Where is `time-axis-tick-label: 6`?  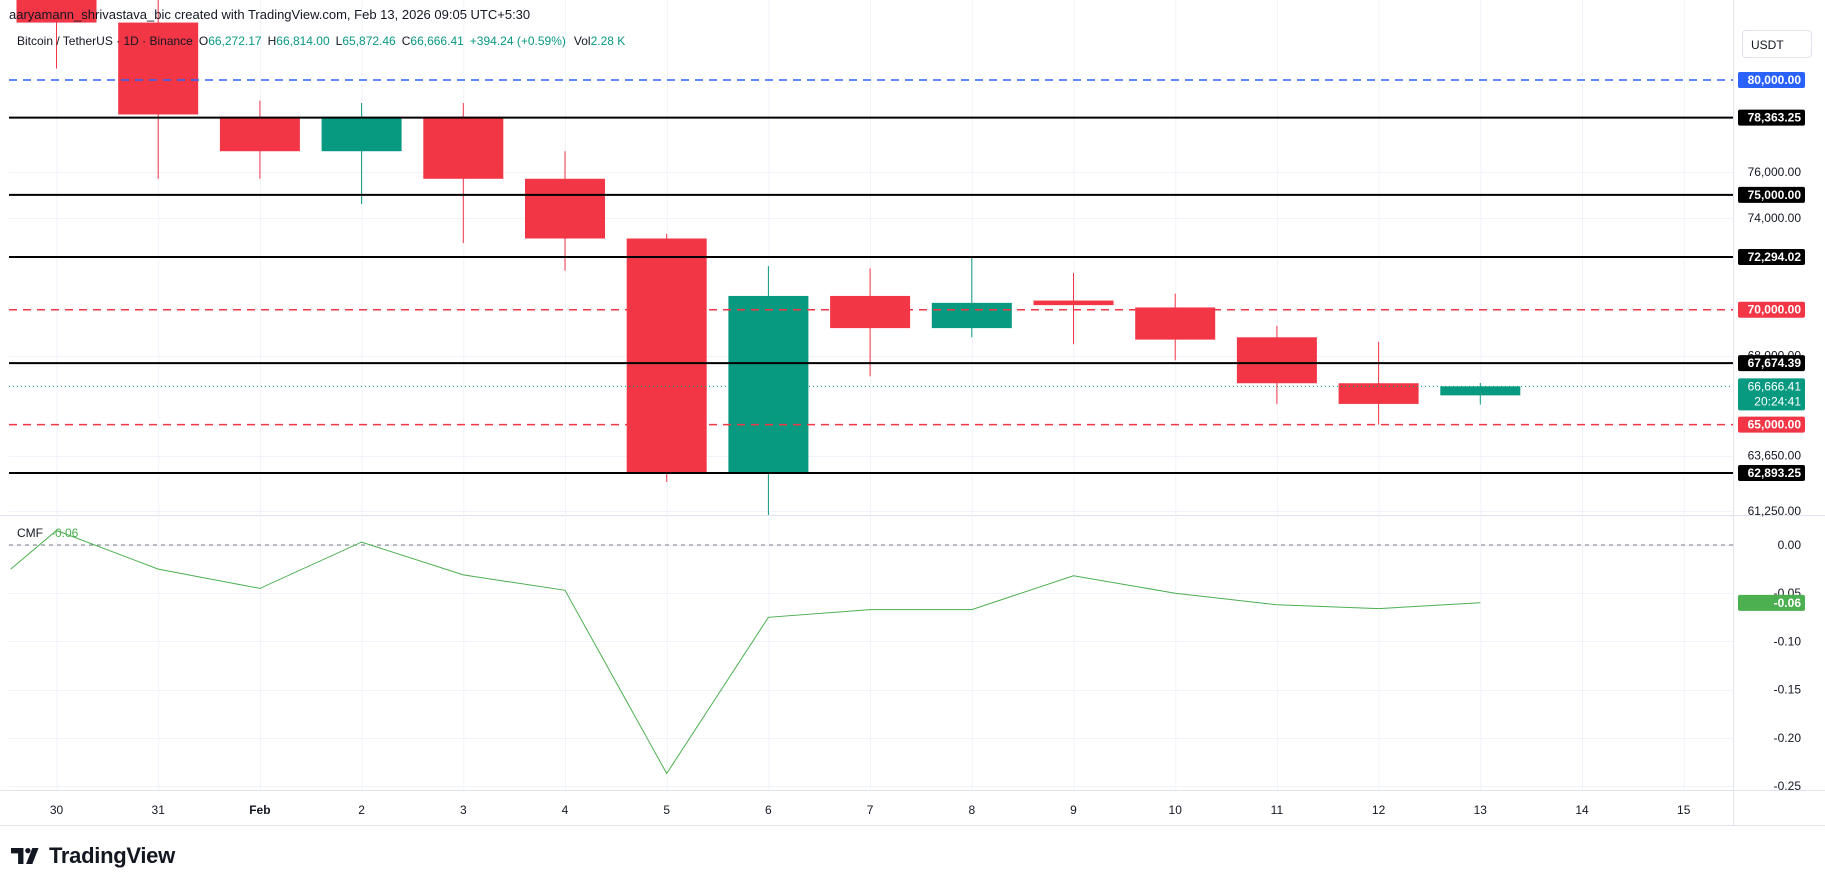
time-axis-tick-label: 6 is located at coordinates (768, 810).